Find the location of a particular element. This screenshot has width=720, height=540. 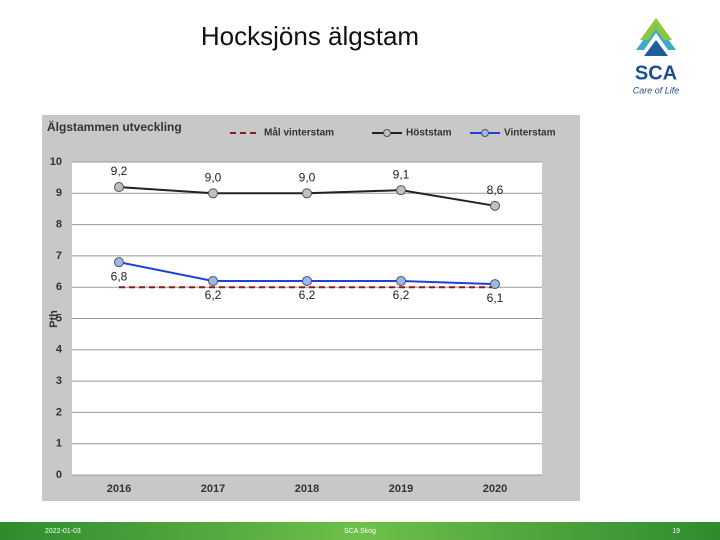

y-tick-label: 0 is located at coordinates (59, 475).